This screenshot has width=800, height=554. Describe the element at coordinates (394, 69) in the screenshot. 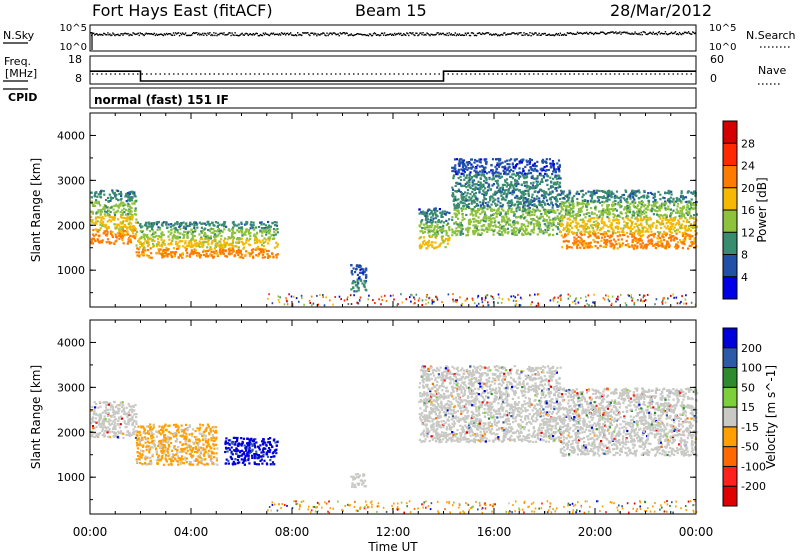

I see `freq-panel: Freq. [MHz] 18 8 60 0 Nave` at that location.